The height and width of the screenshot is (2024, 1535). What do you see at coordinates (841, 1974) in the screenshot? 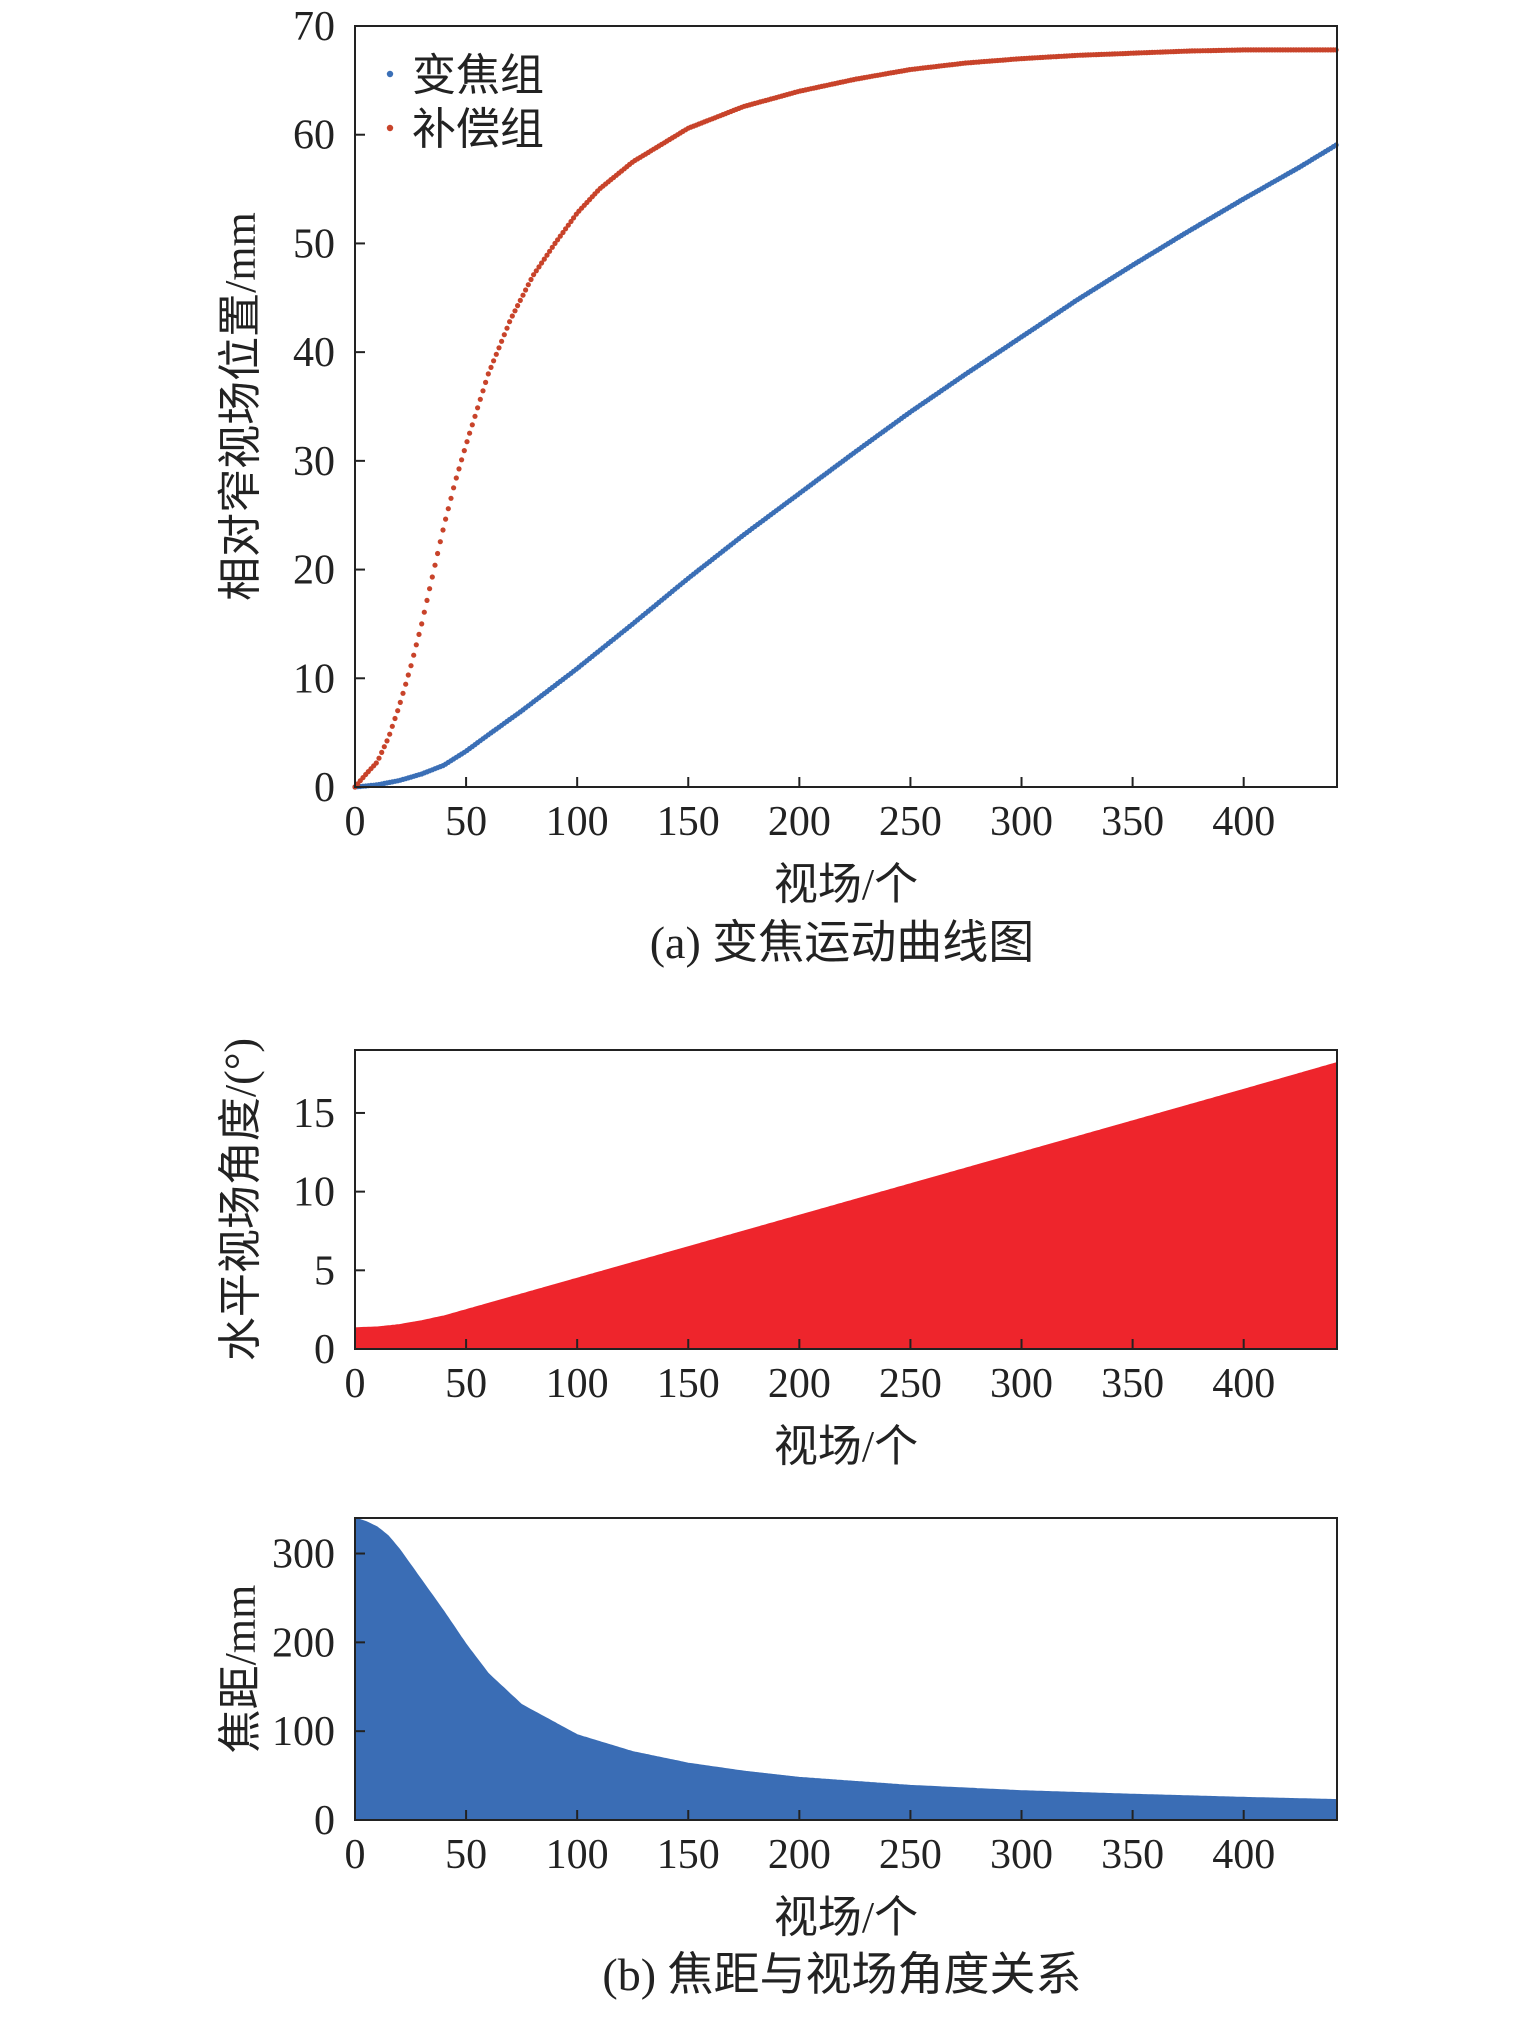
I see `chart-caption: (b) 焦距与视场角度关系` at bounding box center [841, 1974].